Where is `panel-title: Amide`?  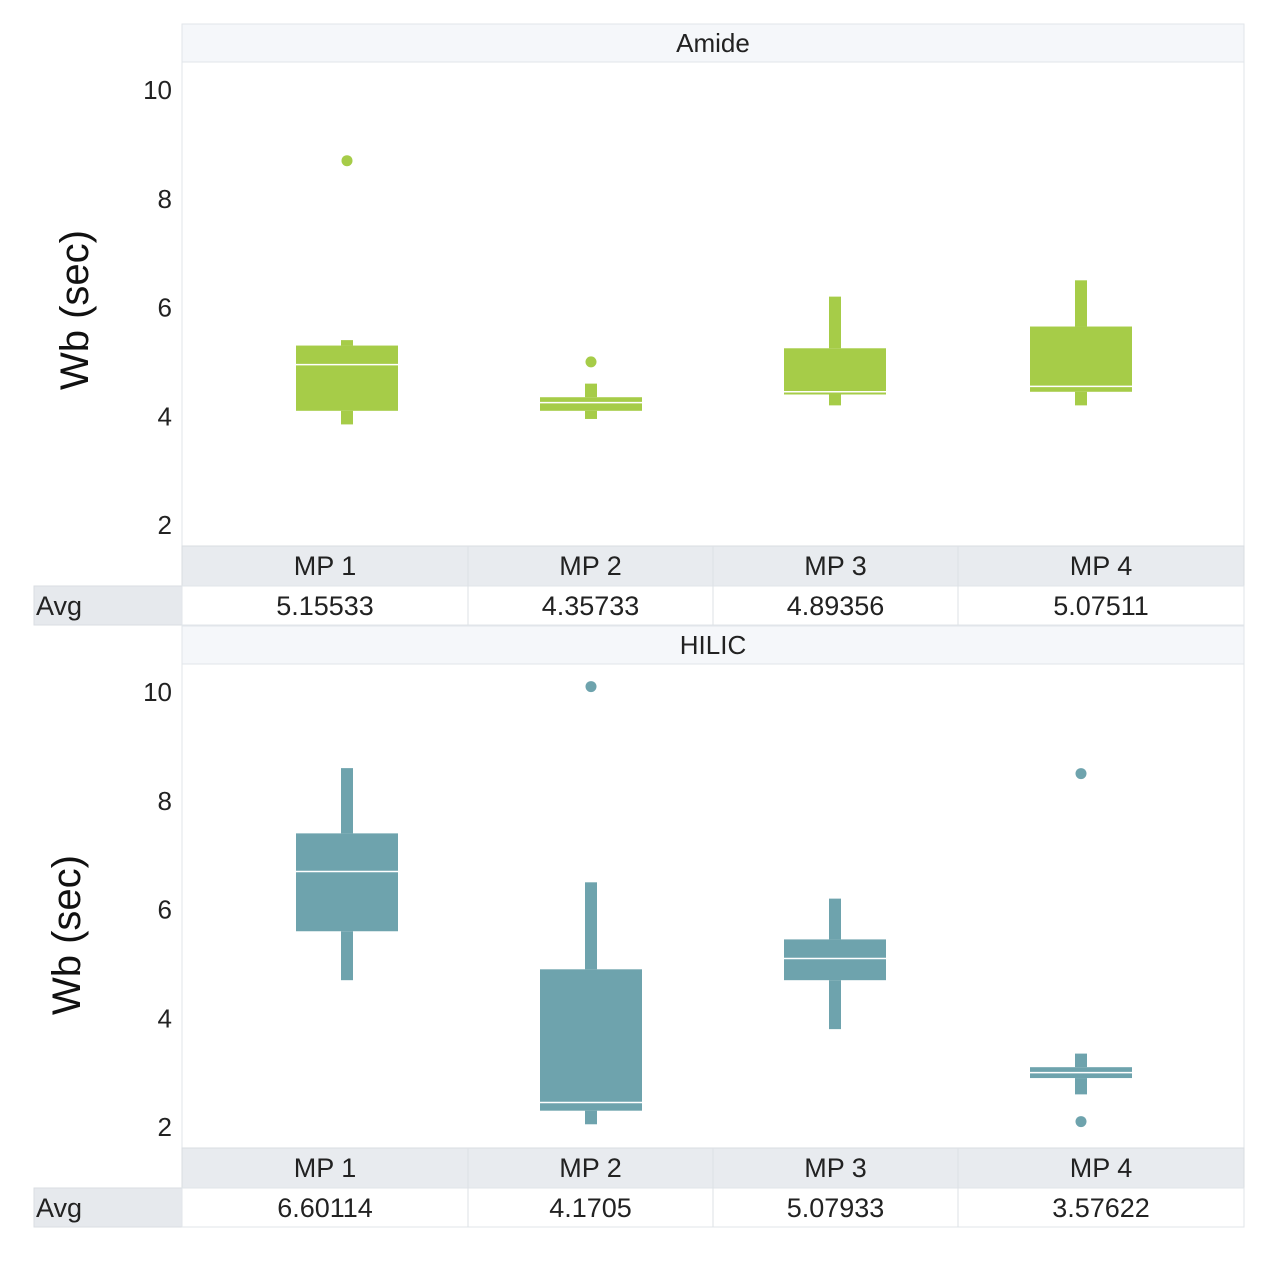 panel-title: Amide is located at coordinates (713, 43).